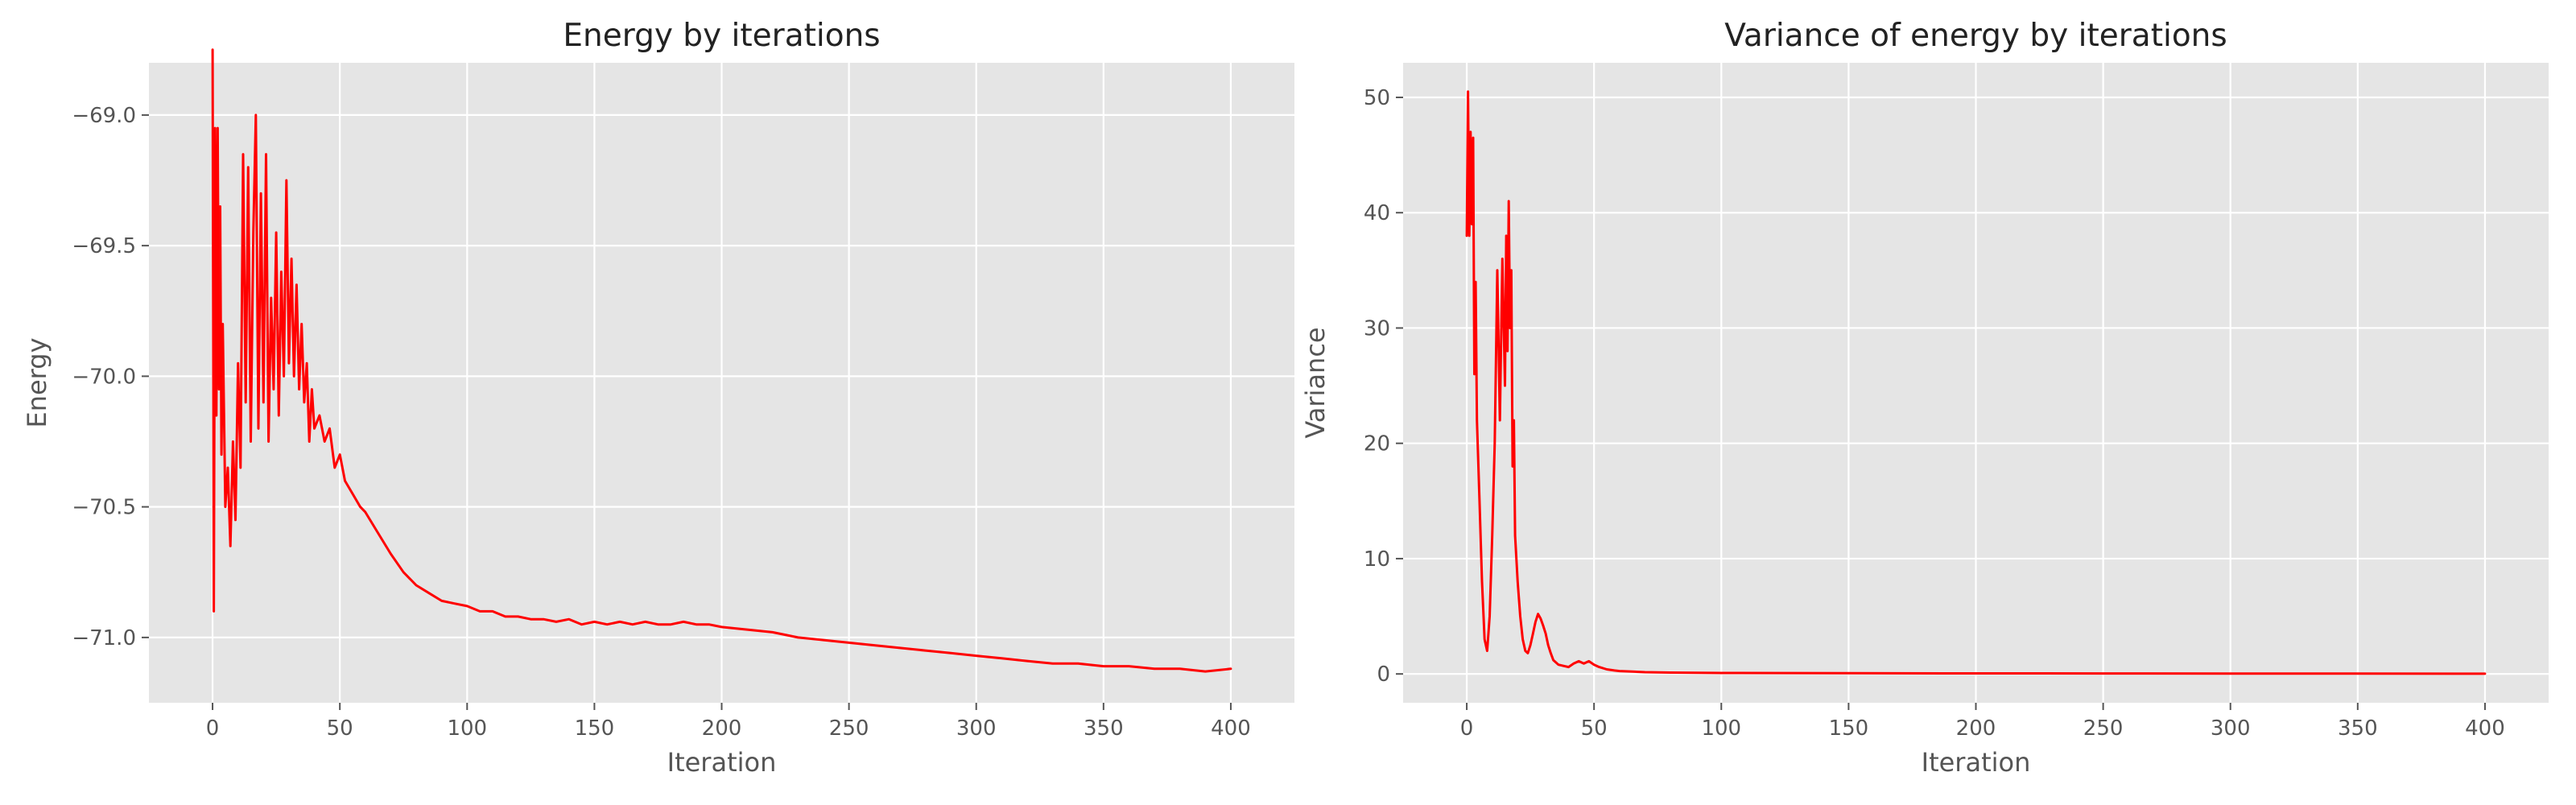 This screenshot has width=2576, height=805. I want to click on variance-y-tick-label: 50, so click(1377, 98).